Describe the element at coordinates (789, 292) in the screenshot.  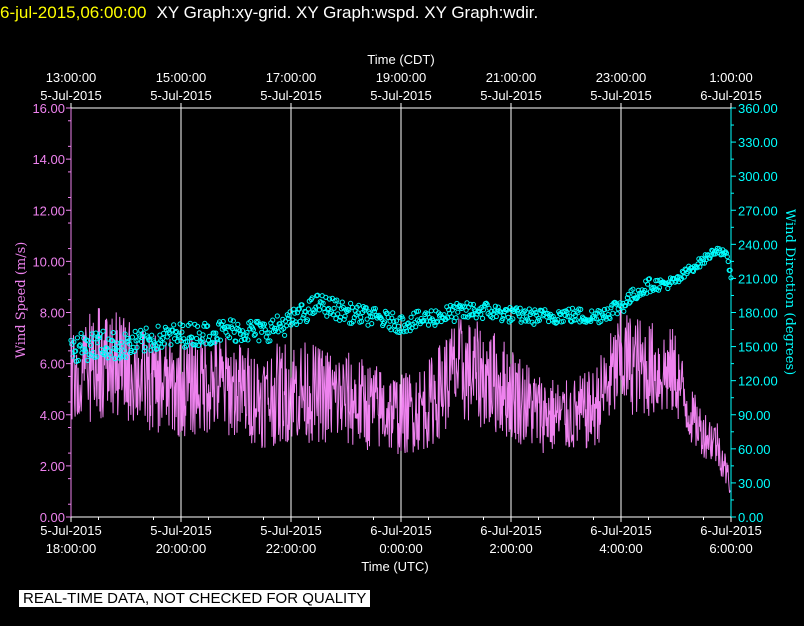
I see `right-axis-title: Wind Direction (degrees)` at that location.